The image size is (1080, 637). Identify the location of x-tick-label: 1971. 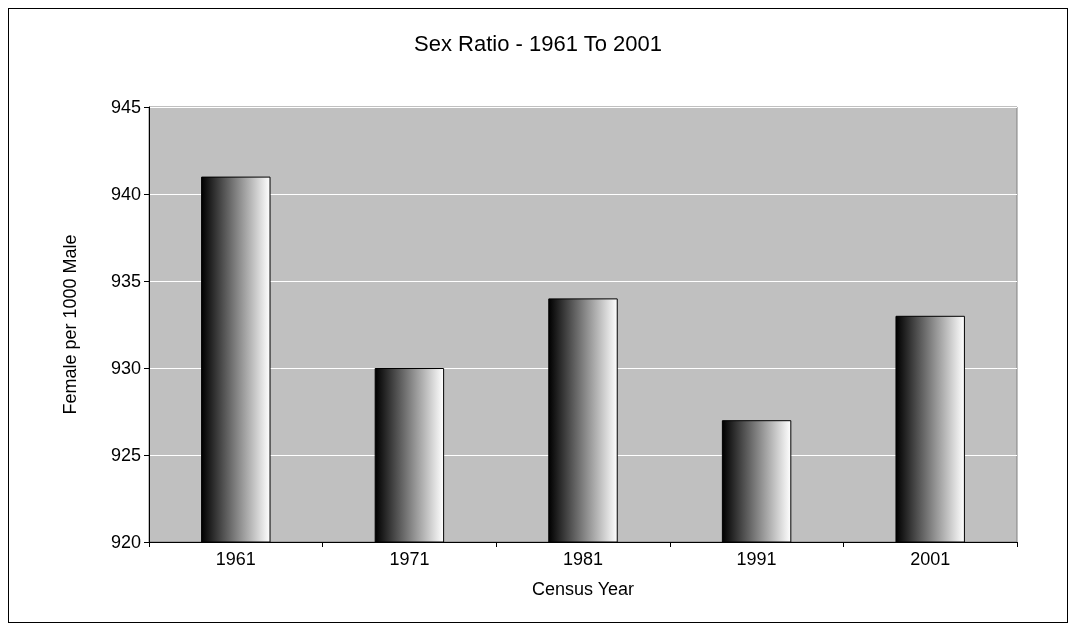
(409, 559).